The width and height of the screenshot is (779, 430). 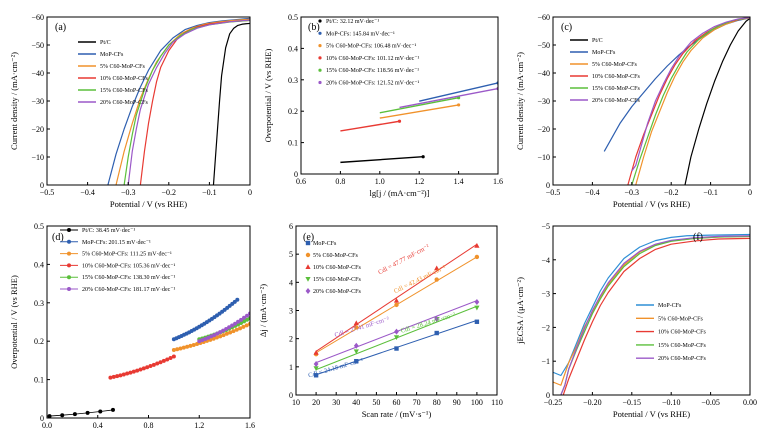 I want to click on x-tick-label: 1.2, so click(x=199, y=425).